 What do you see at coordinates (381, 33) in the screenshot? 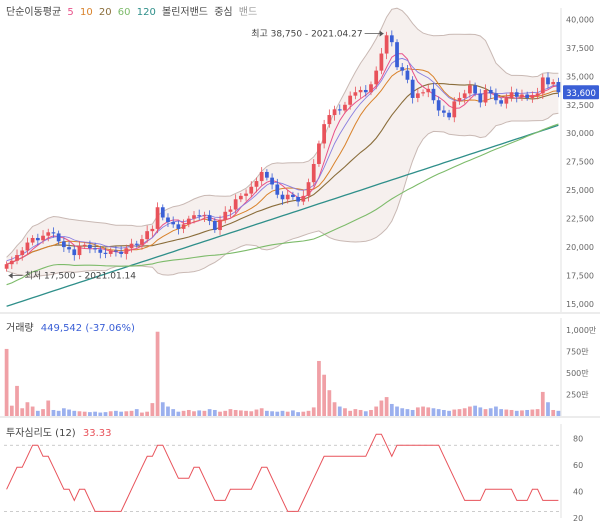
I see `high-arrowhead` at bounding box center [381, 33].